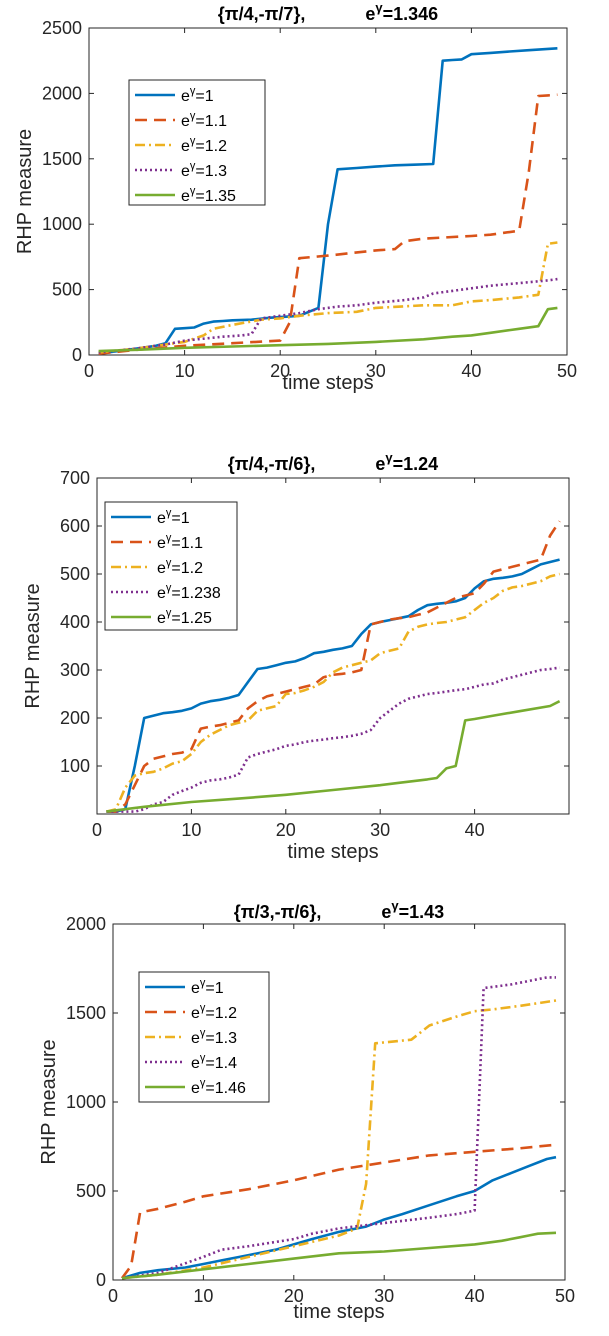  Describe the element at coordinates (214, 1062) in the screenshot. I see `legend-entry-4: eγ=1.4` at that location.